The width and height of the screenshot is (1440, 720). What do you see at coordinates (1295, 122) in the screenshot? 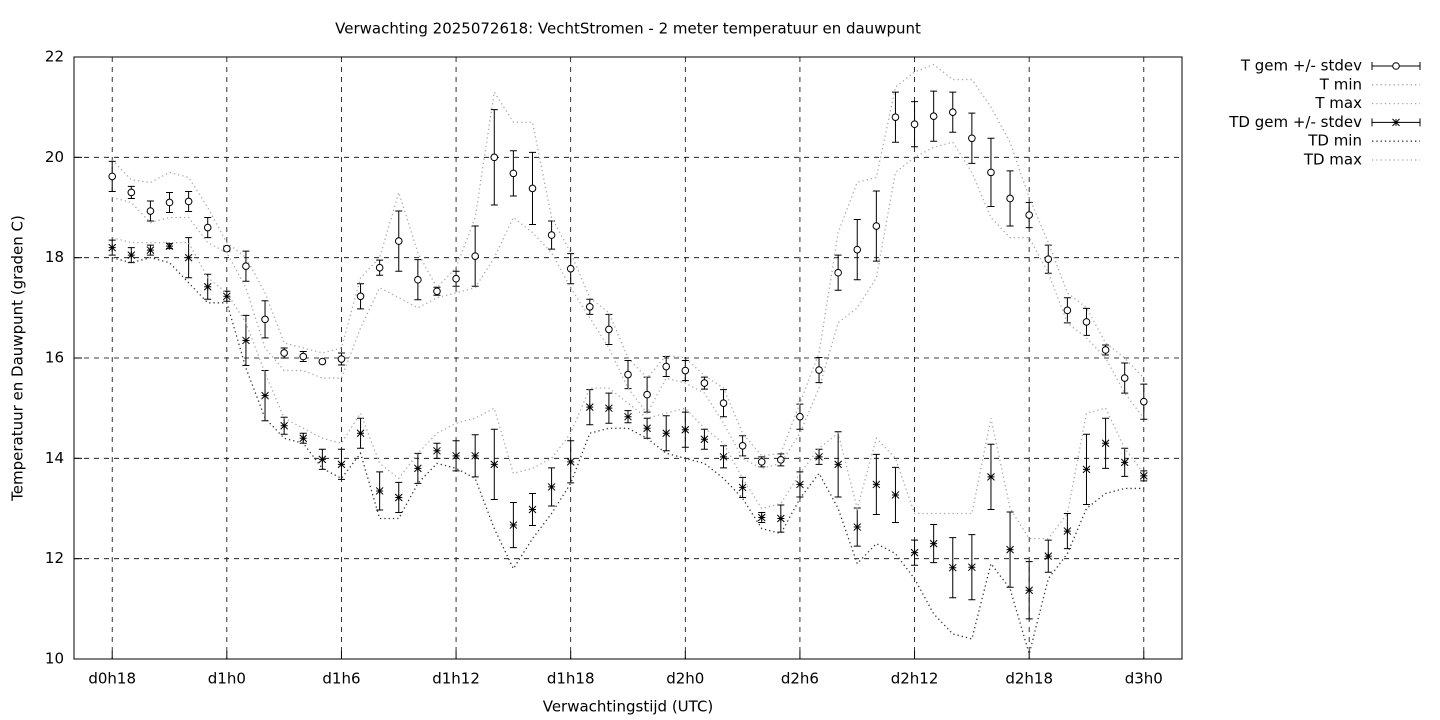
I see `legend-label: TD gem +/- stdev` at bounding box center [1295, 122].